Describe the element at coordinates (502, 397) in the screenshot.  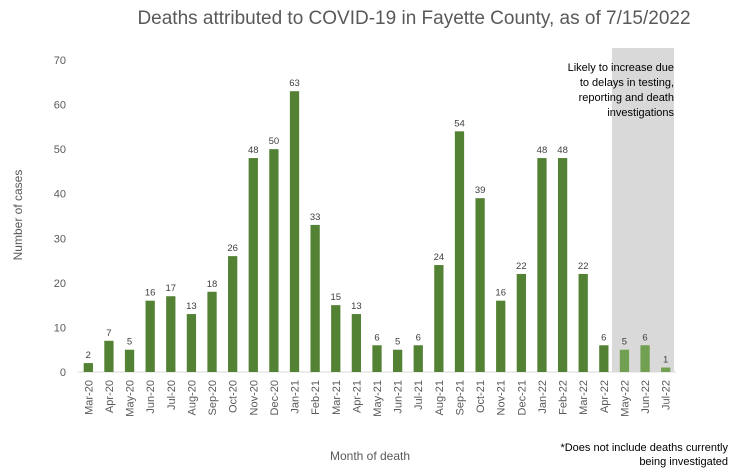
I see `x-tick-label: Nov-21` at that location.